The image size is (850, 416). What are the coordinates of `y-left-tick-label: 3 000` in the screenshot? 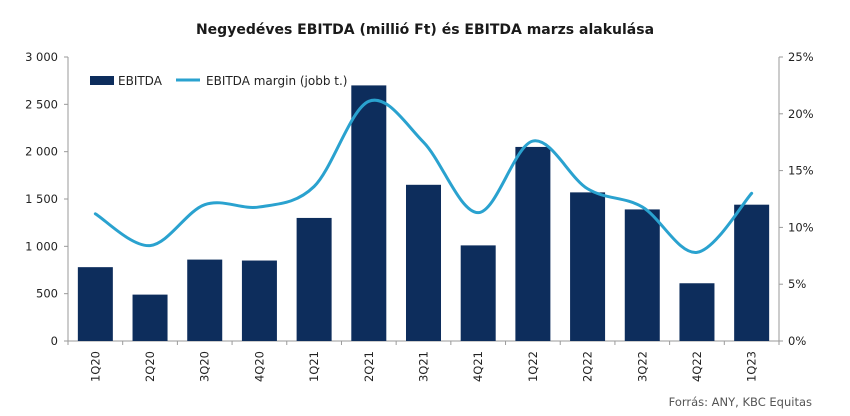 It's located at (41, 57).